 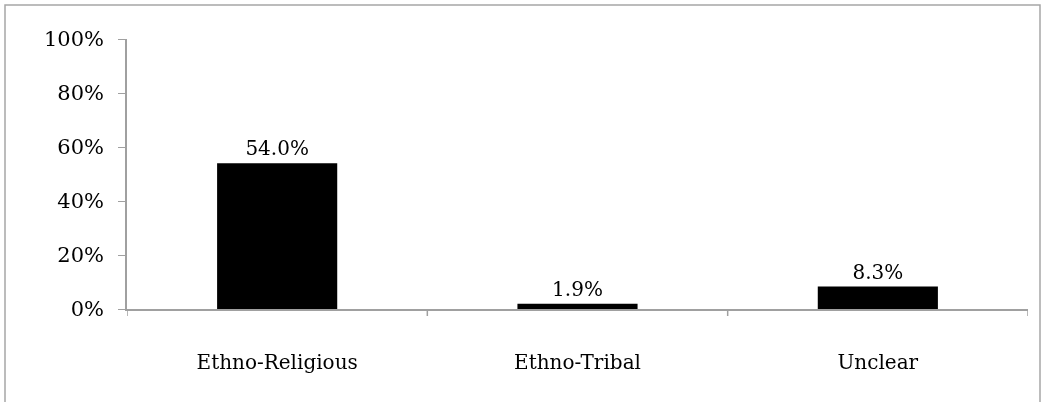 What do you see at coordinates (878, 361) in the screenshot?
I see `x-tick-label: Unclear` at bounding box center [878, 361].